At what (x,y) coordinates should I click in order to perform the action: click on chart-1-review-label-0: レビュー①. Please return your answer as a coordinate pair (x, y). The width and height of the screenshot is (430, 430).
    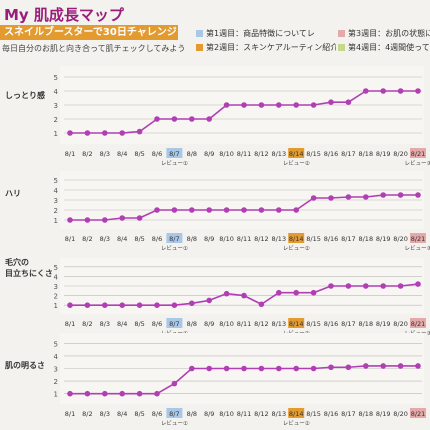
    Looking at the image, I should click on (174, 248).